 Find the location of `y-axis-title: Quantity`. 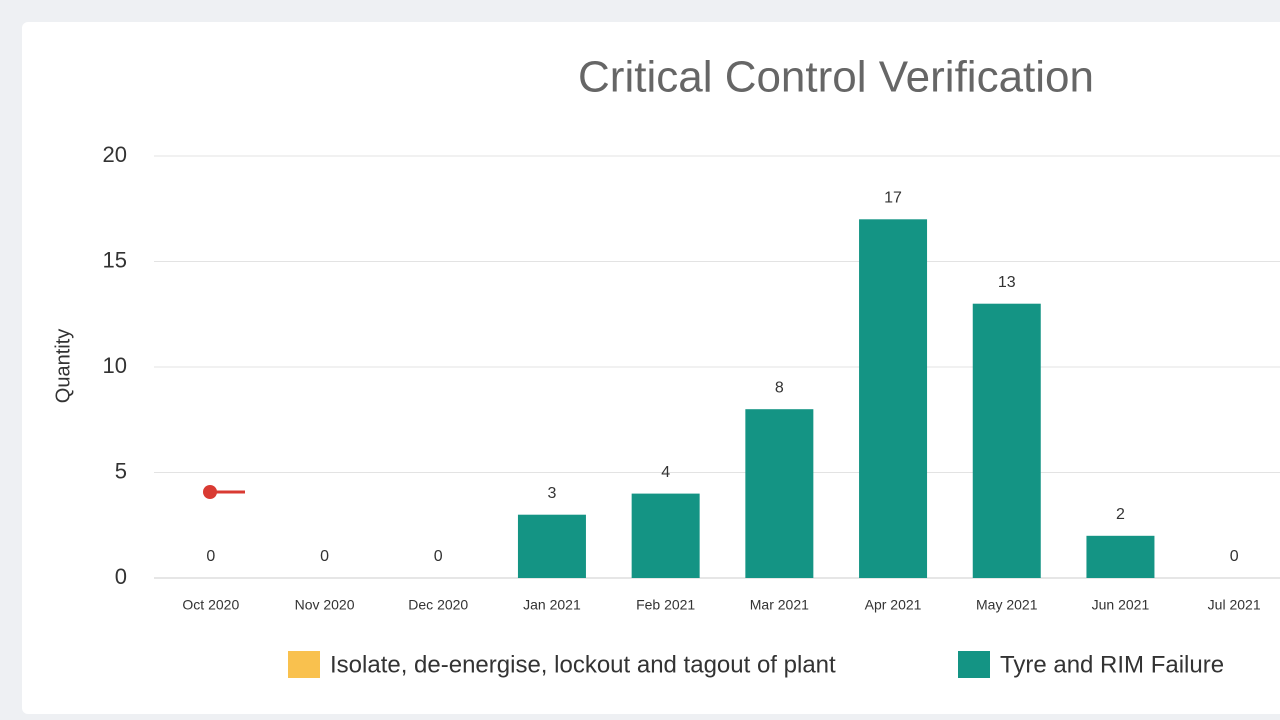

y-axis-title: Quantity is located at coordinates (63, 366).